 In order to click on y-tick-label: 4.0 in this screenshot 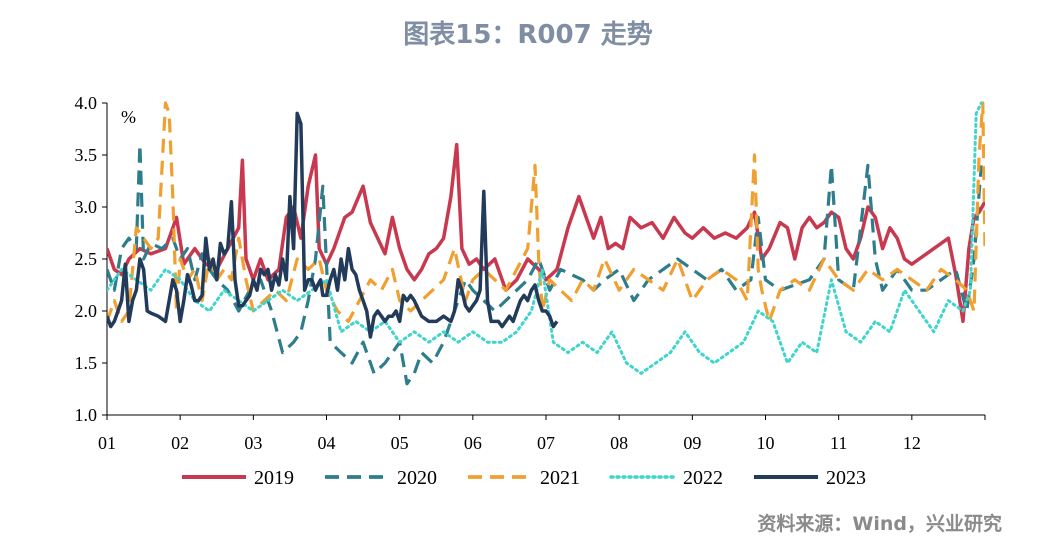, I will do `click(86, 103)`.